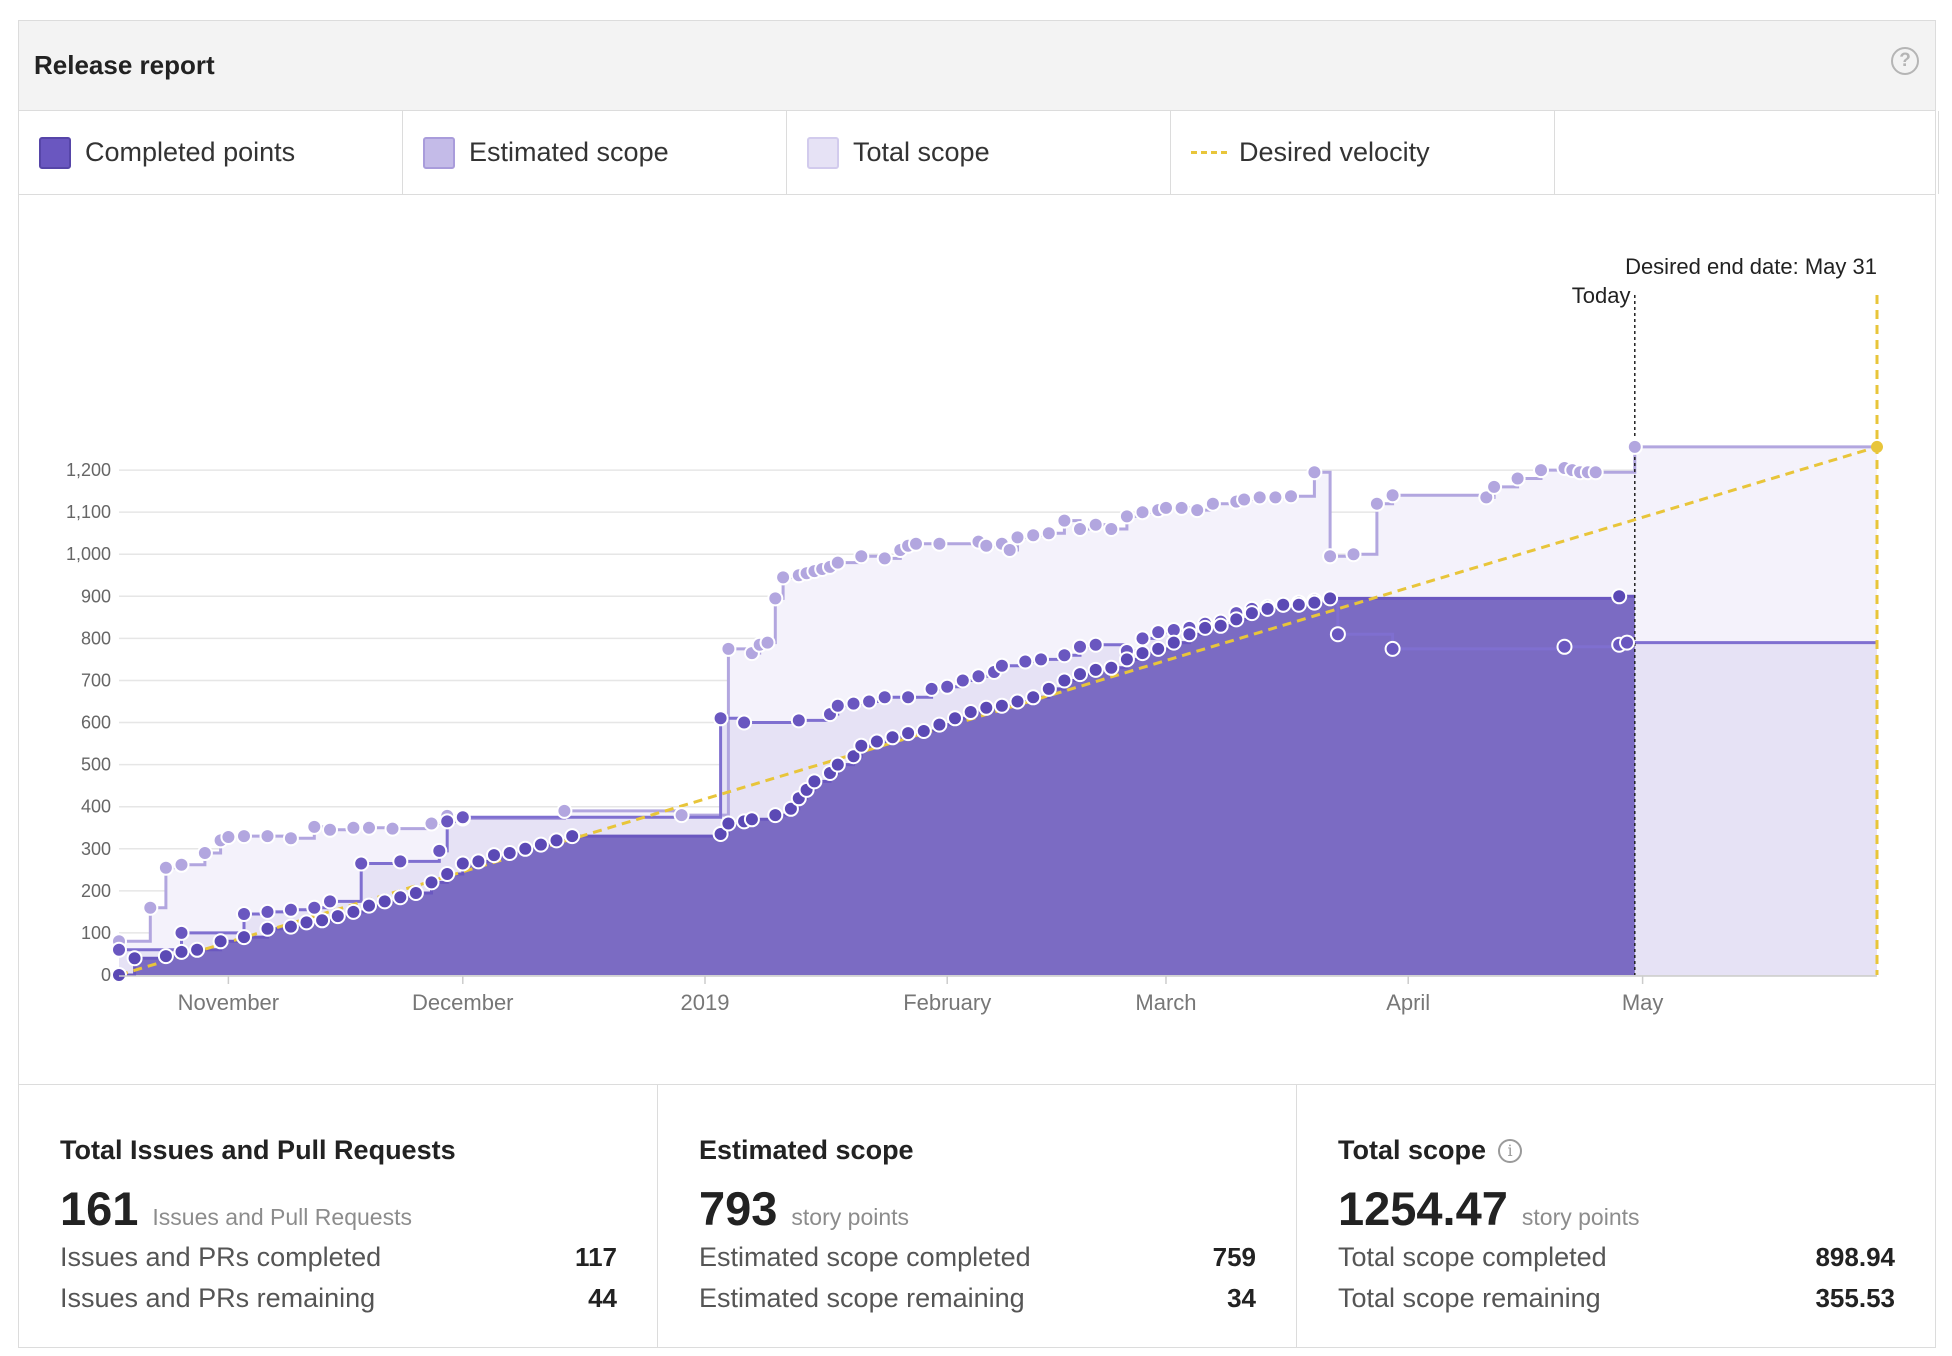  Describe the element at coordinates (228, 1002) in the screenshot. I see `x-tick-label: November` at that location.